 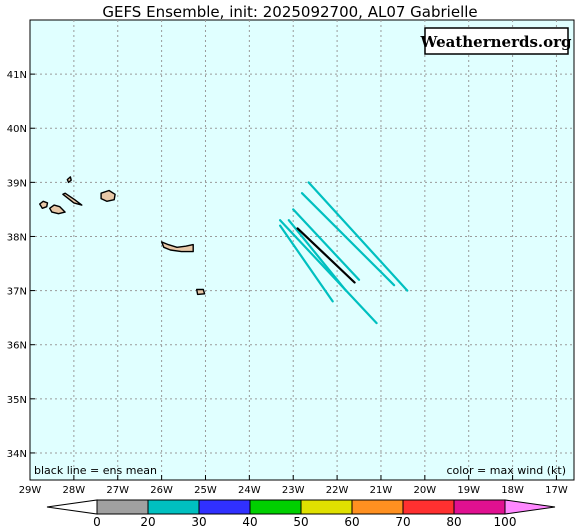 I want to click on island-flores, so click(x=69, y=180).